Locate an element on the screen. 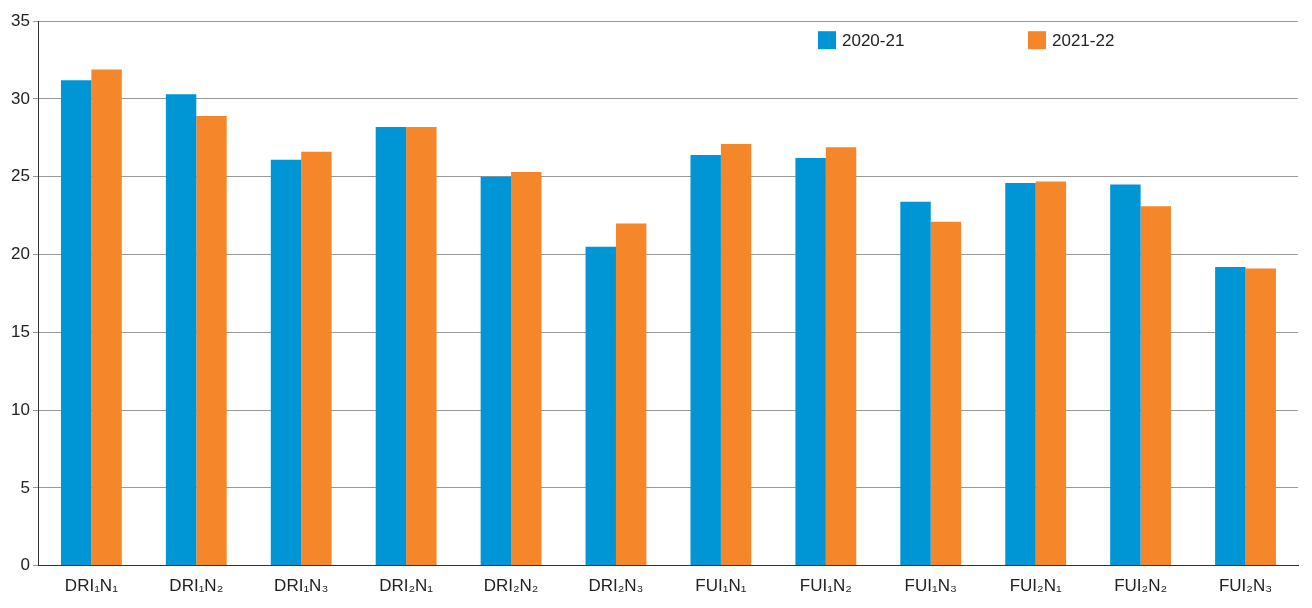  y-tick-label: 5 is located at coordinates (25, 487).